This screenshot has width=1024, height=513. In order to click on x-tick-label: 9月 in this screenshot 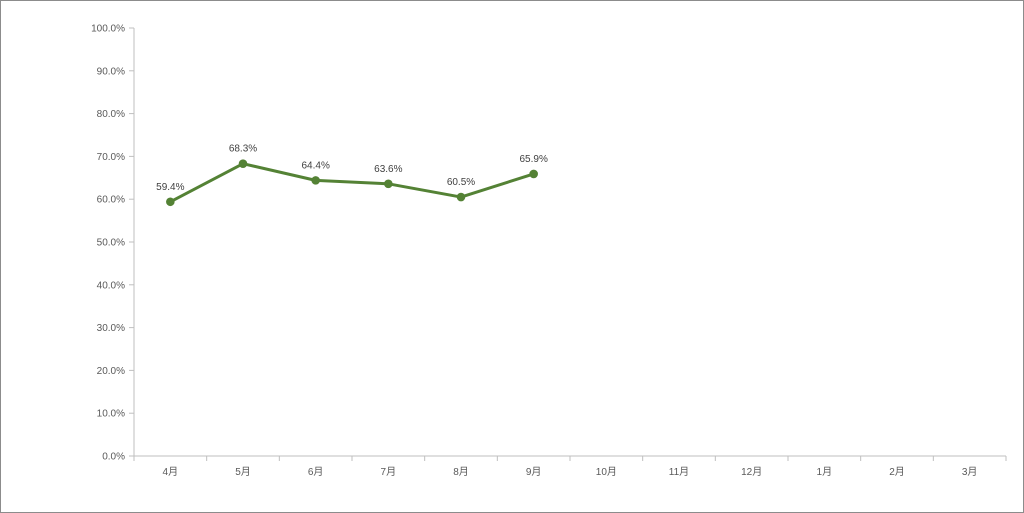, I will do `click(534, 472)`.